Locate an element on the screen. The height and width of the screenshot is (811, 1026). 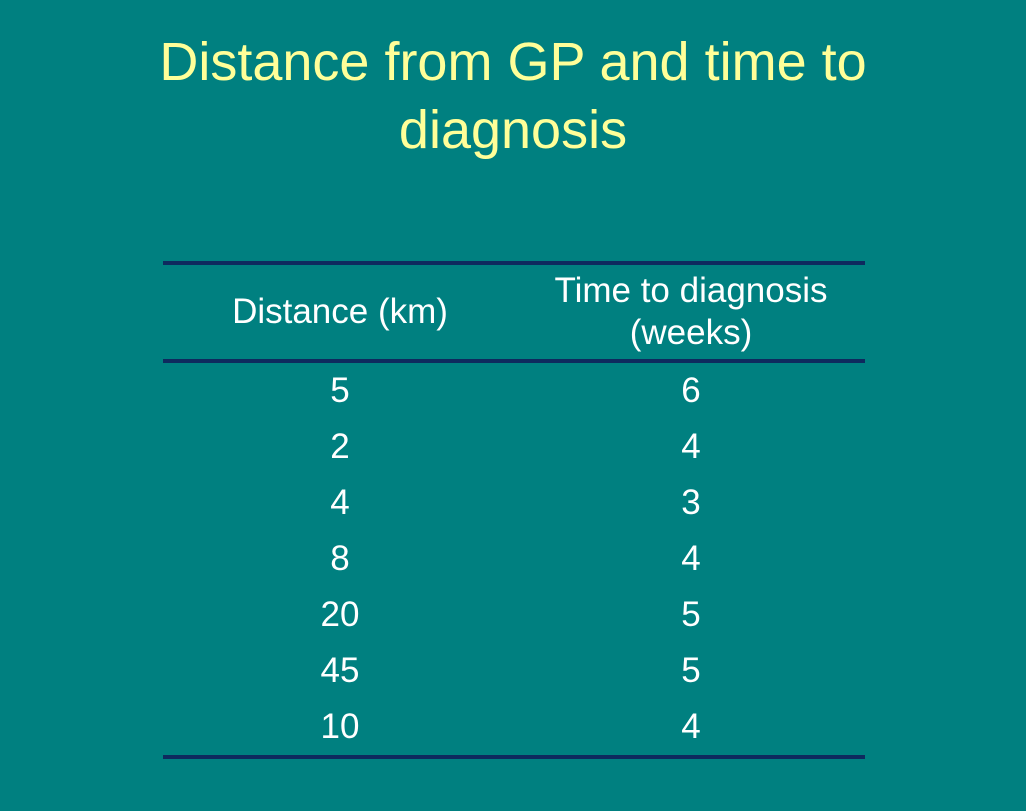
table-row: 8 4 is located at coordinates (514, 559).